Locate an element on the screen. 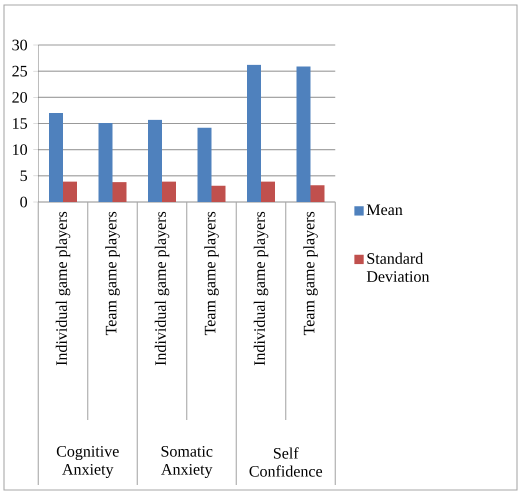 The height and width of the screenshot is (494, 522). text: Cognitive Anxiety is located at coordinates (87, 462).